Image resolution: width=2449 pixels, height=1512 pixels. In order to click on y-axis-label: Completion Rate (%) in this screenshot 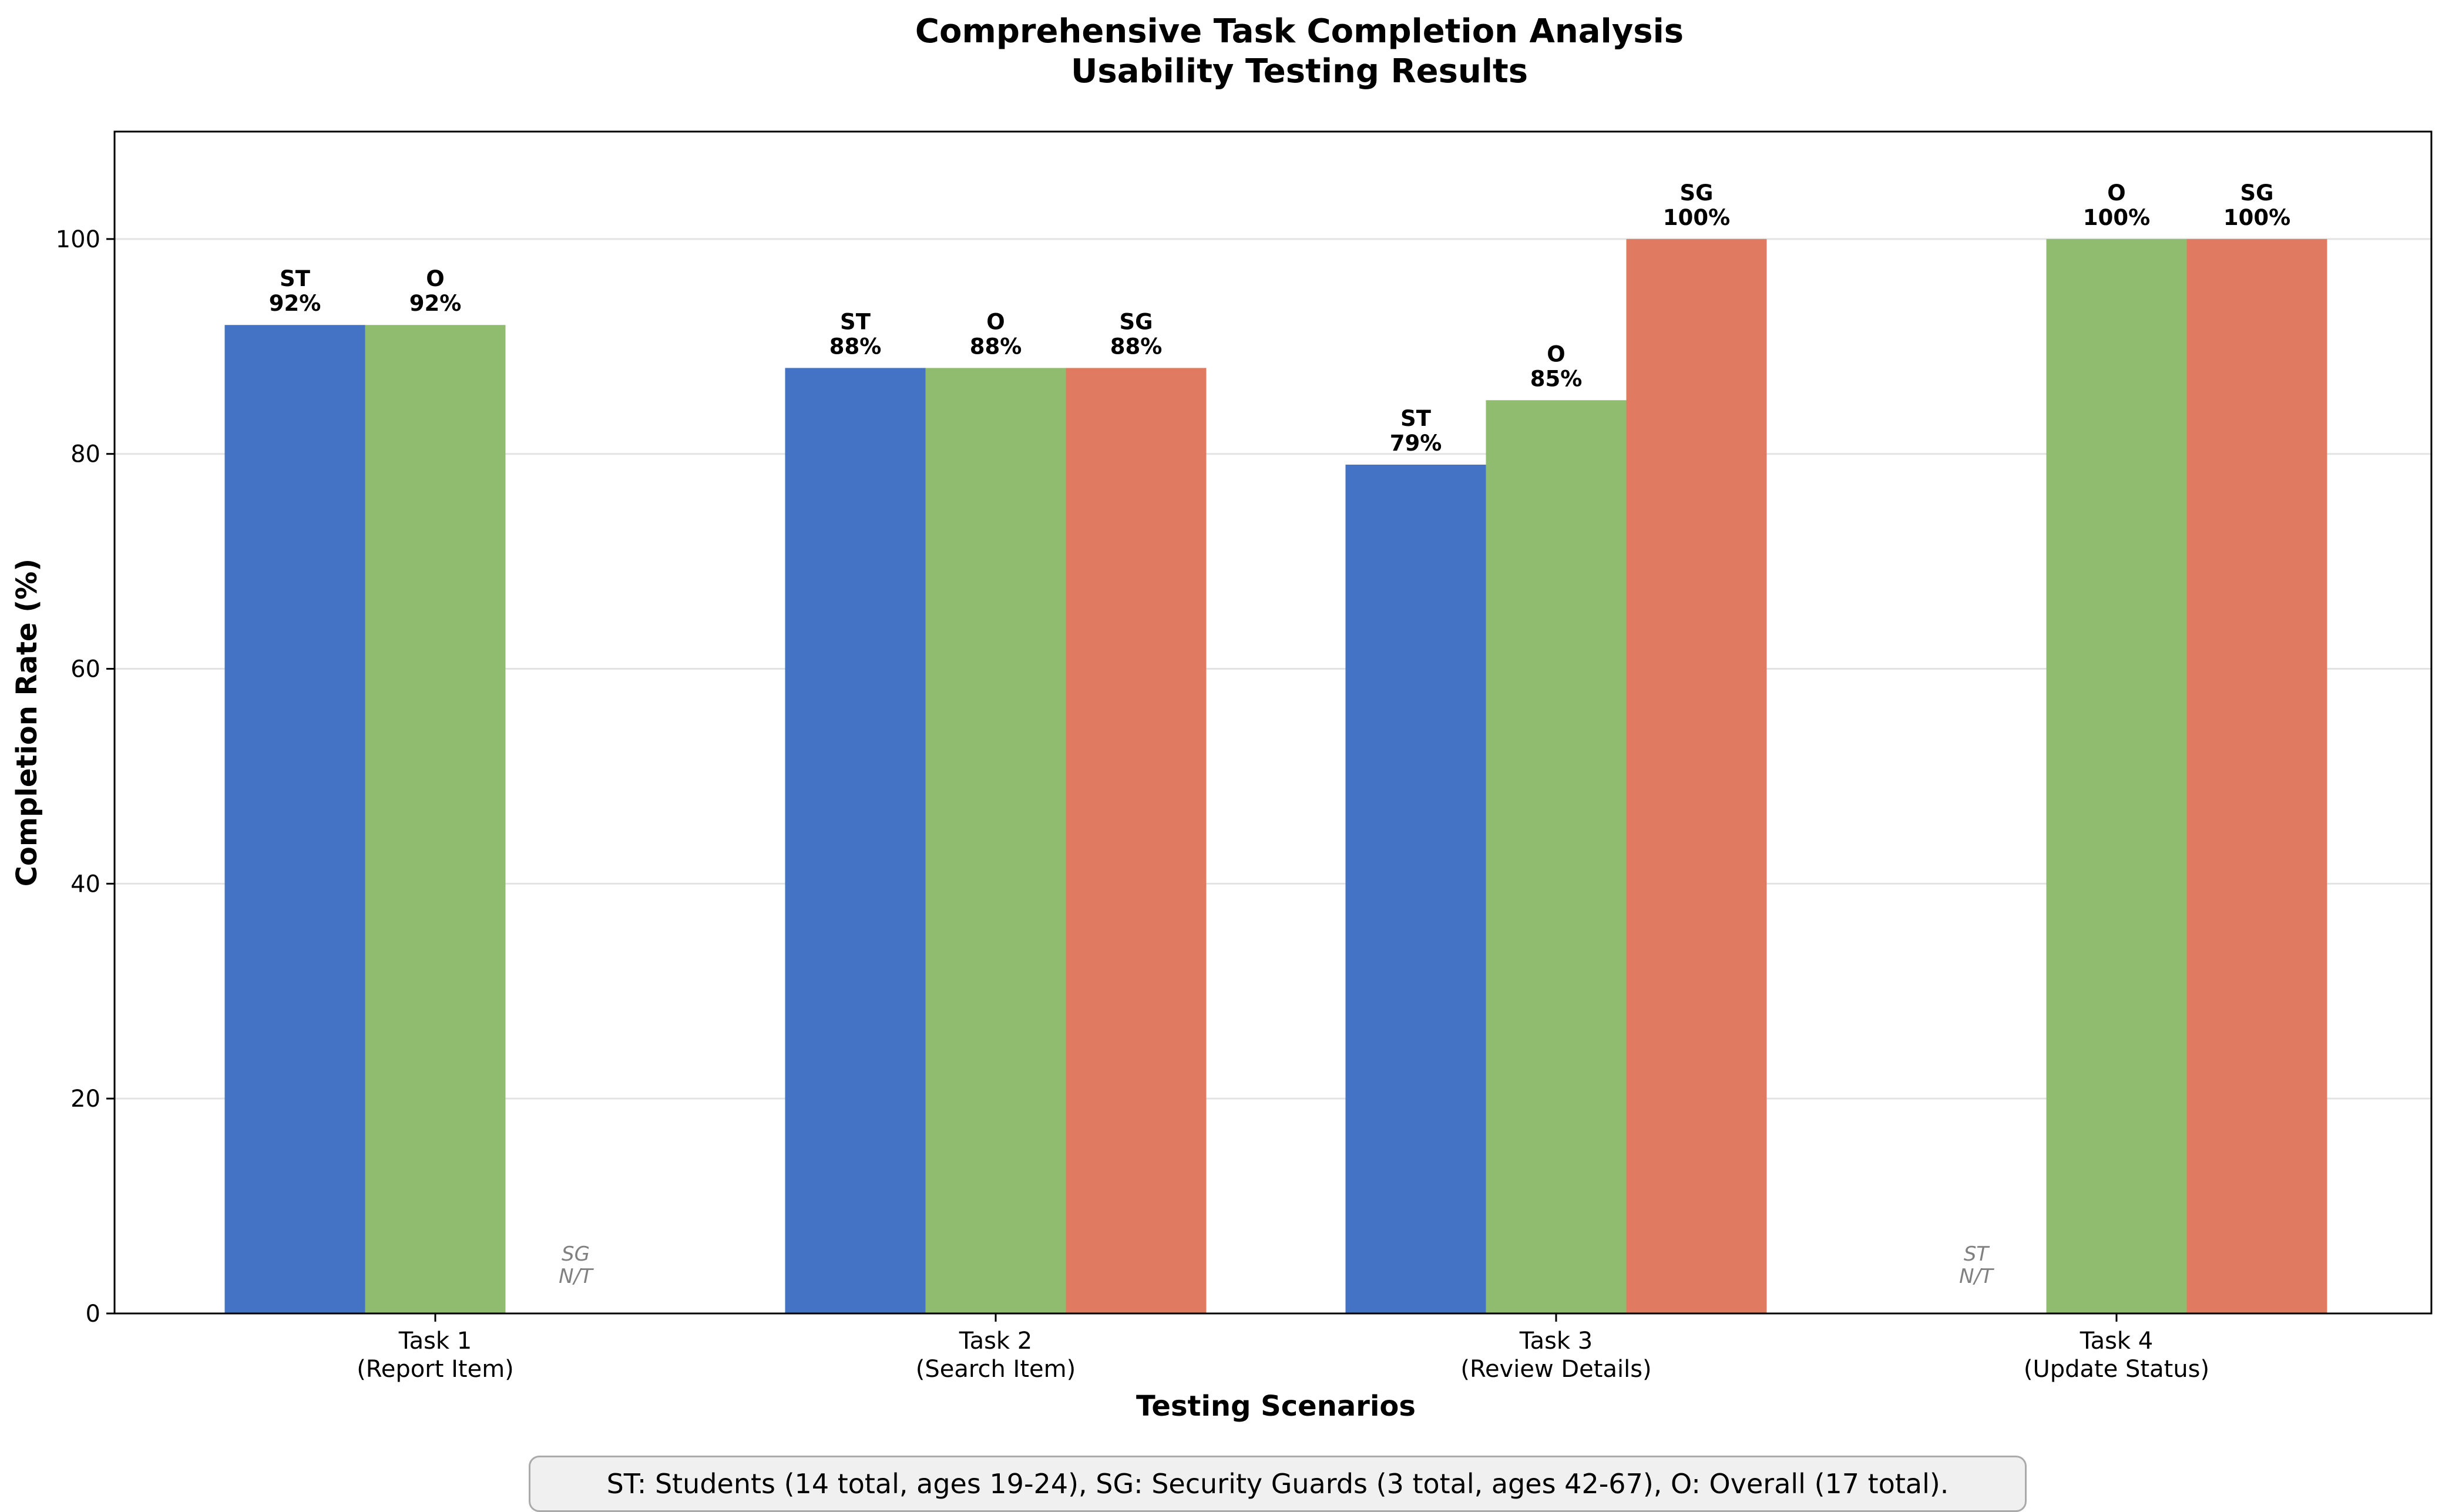, I will do `click(27, 722)`.